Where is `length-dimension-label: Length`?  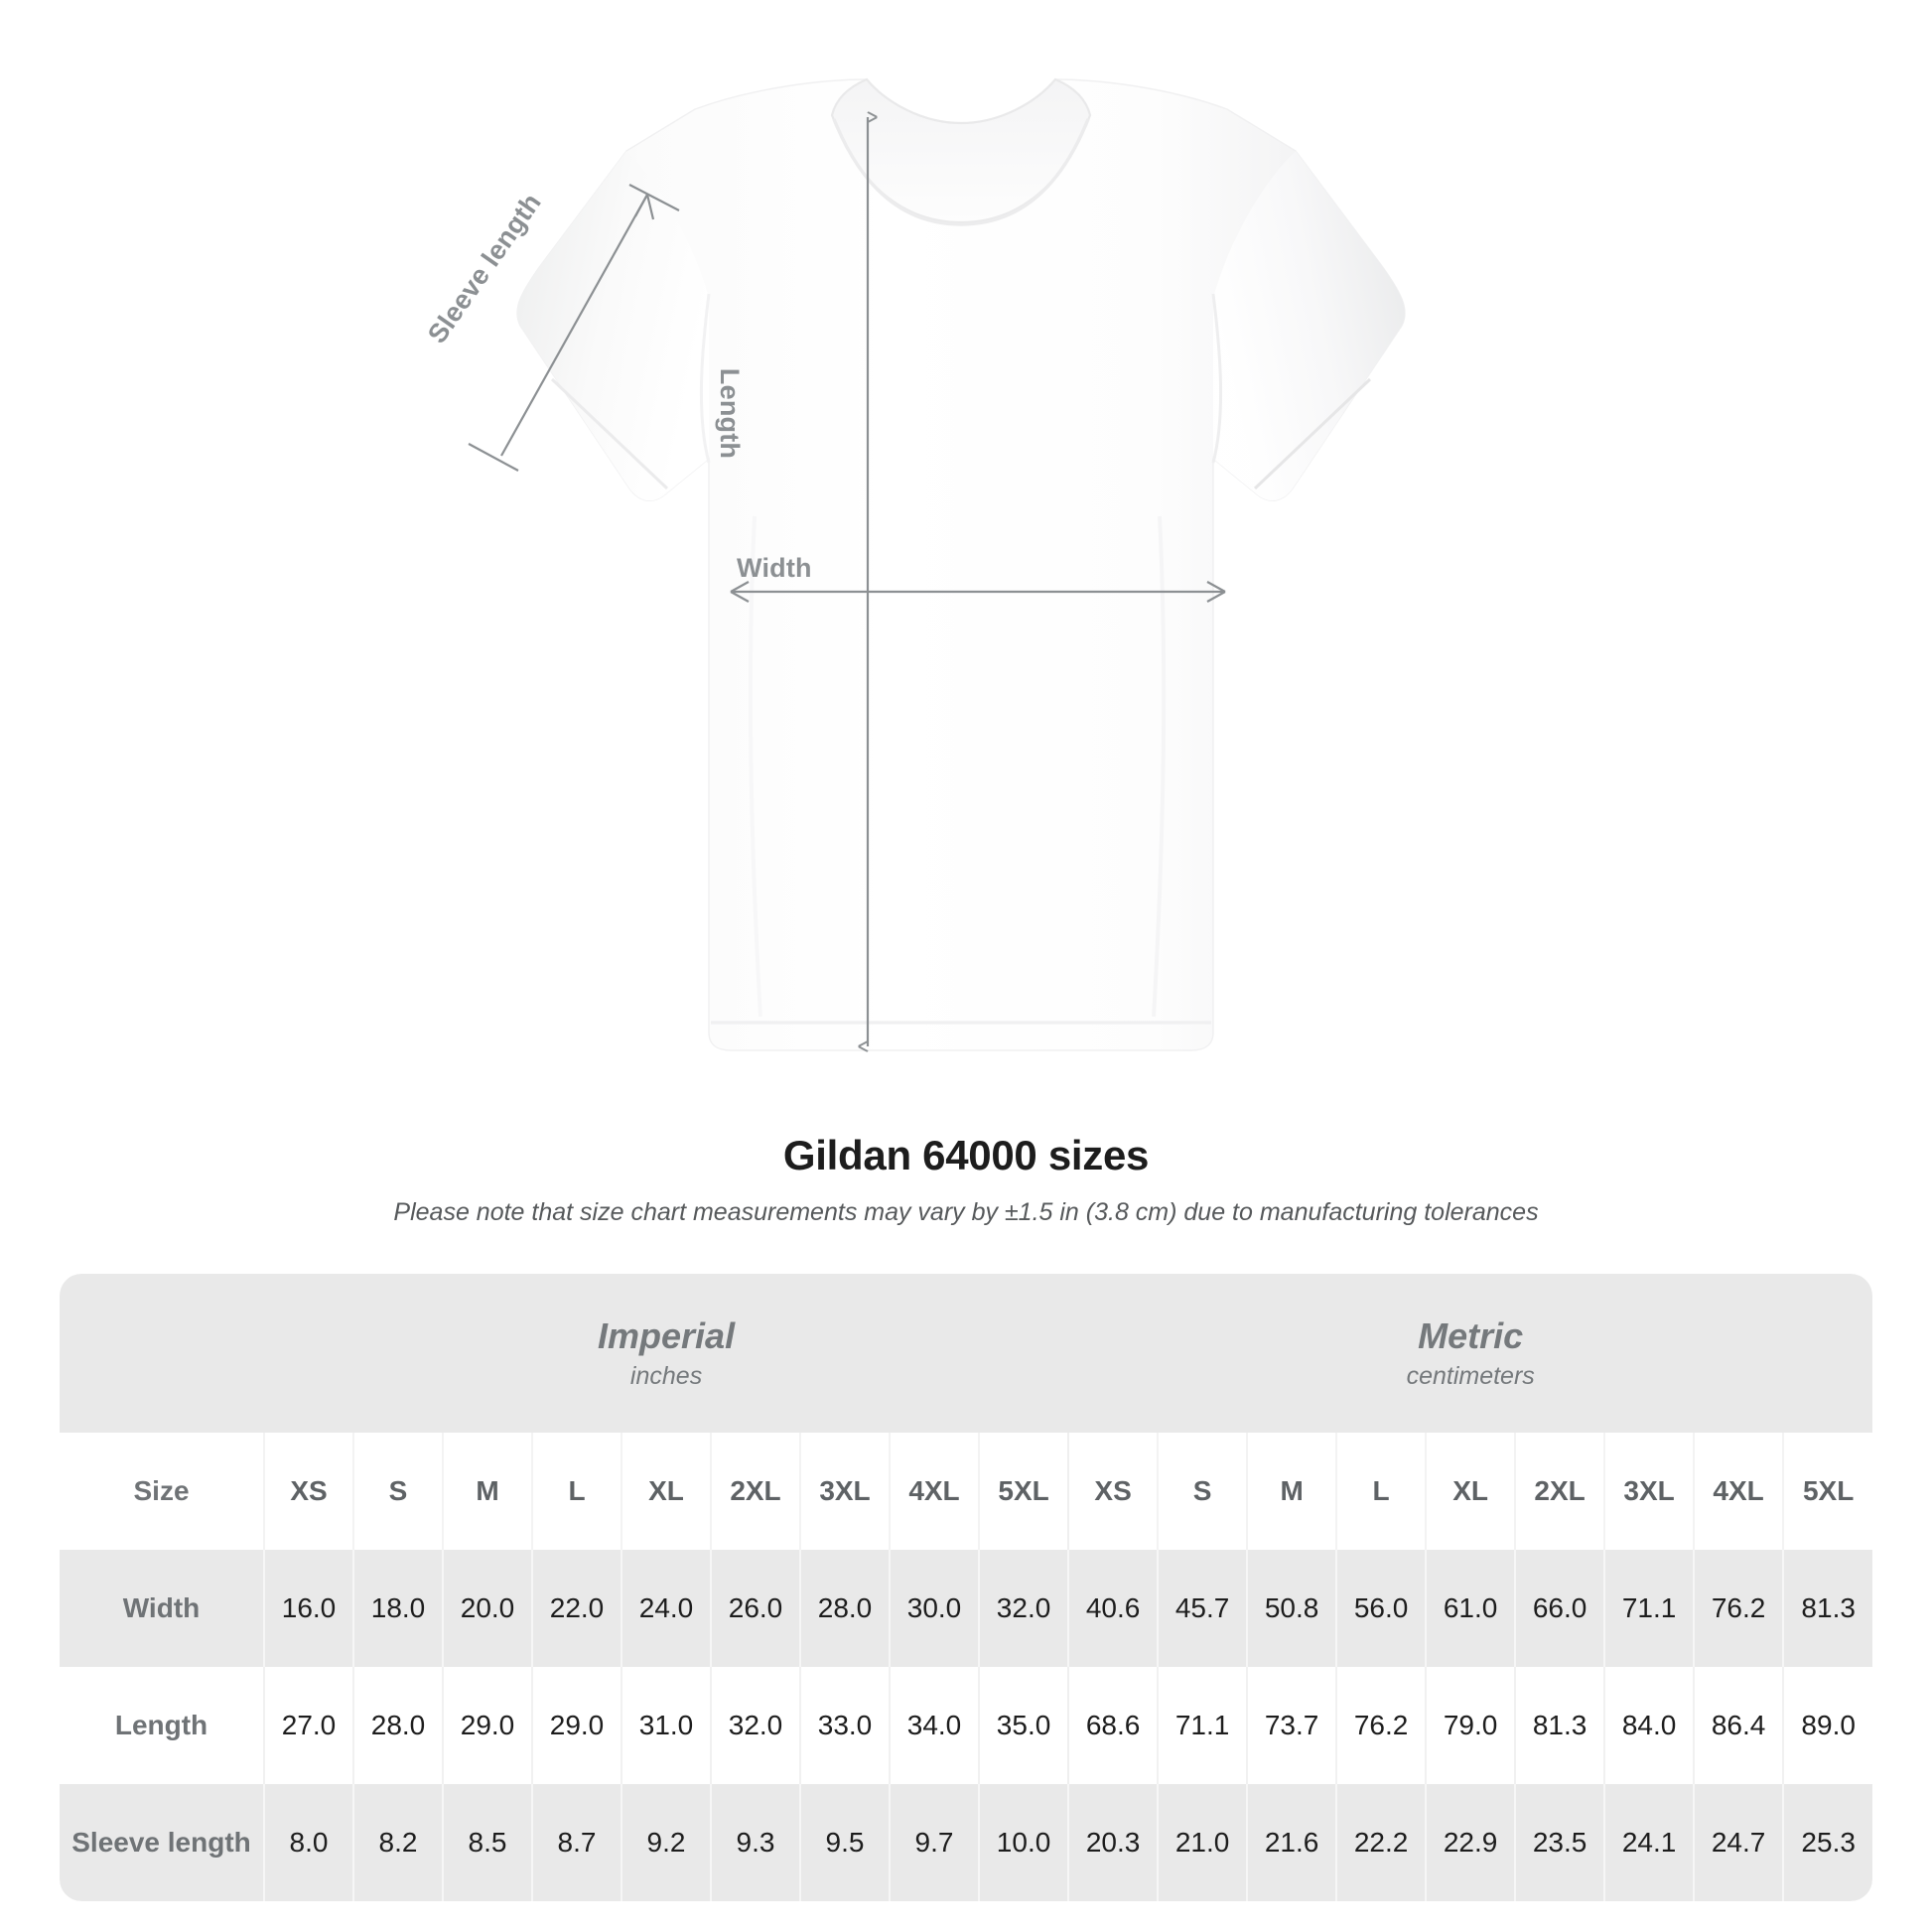
length-dimension-label: Length is located at coordinates (731, 413).